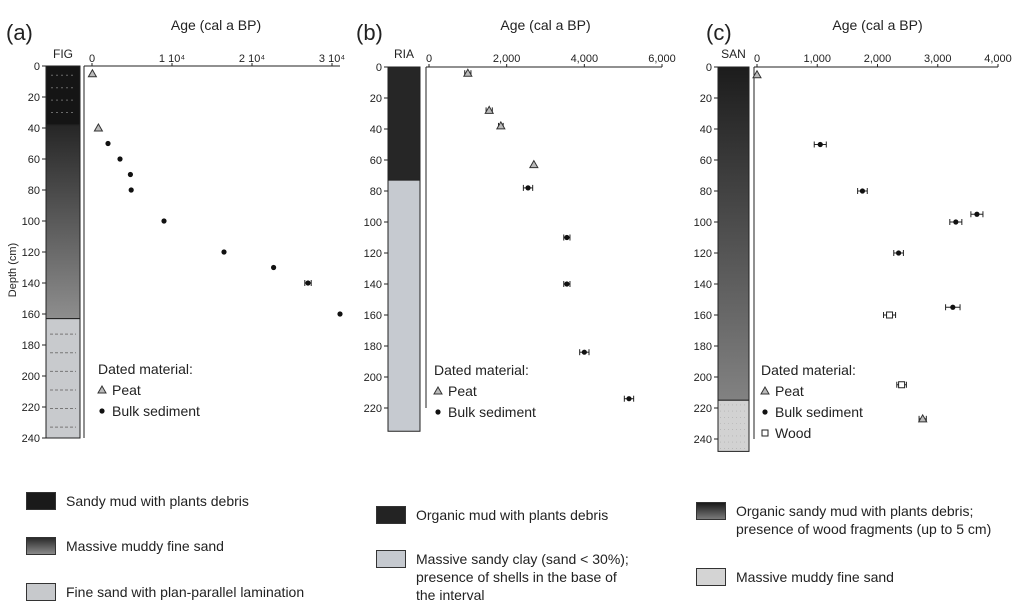 The width and height of the screenshot is (1022, 606). What do you see at coordinates (391, 515) in the screenshot?
I see `organic-mud-swatch` at bounding box center [391, 515].